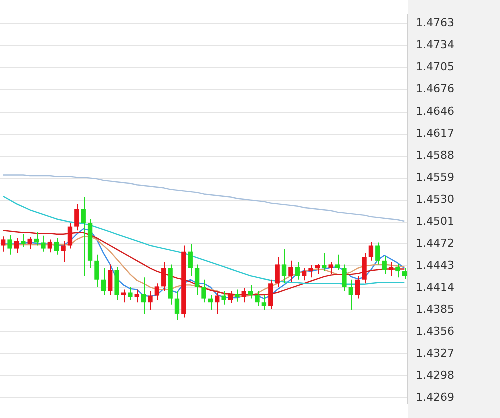  What do you see at coordinates (435, 199) in the screenshot?
I see `y-tick-label: 1.4530` at bounding box center [435, 199].